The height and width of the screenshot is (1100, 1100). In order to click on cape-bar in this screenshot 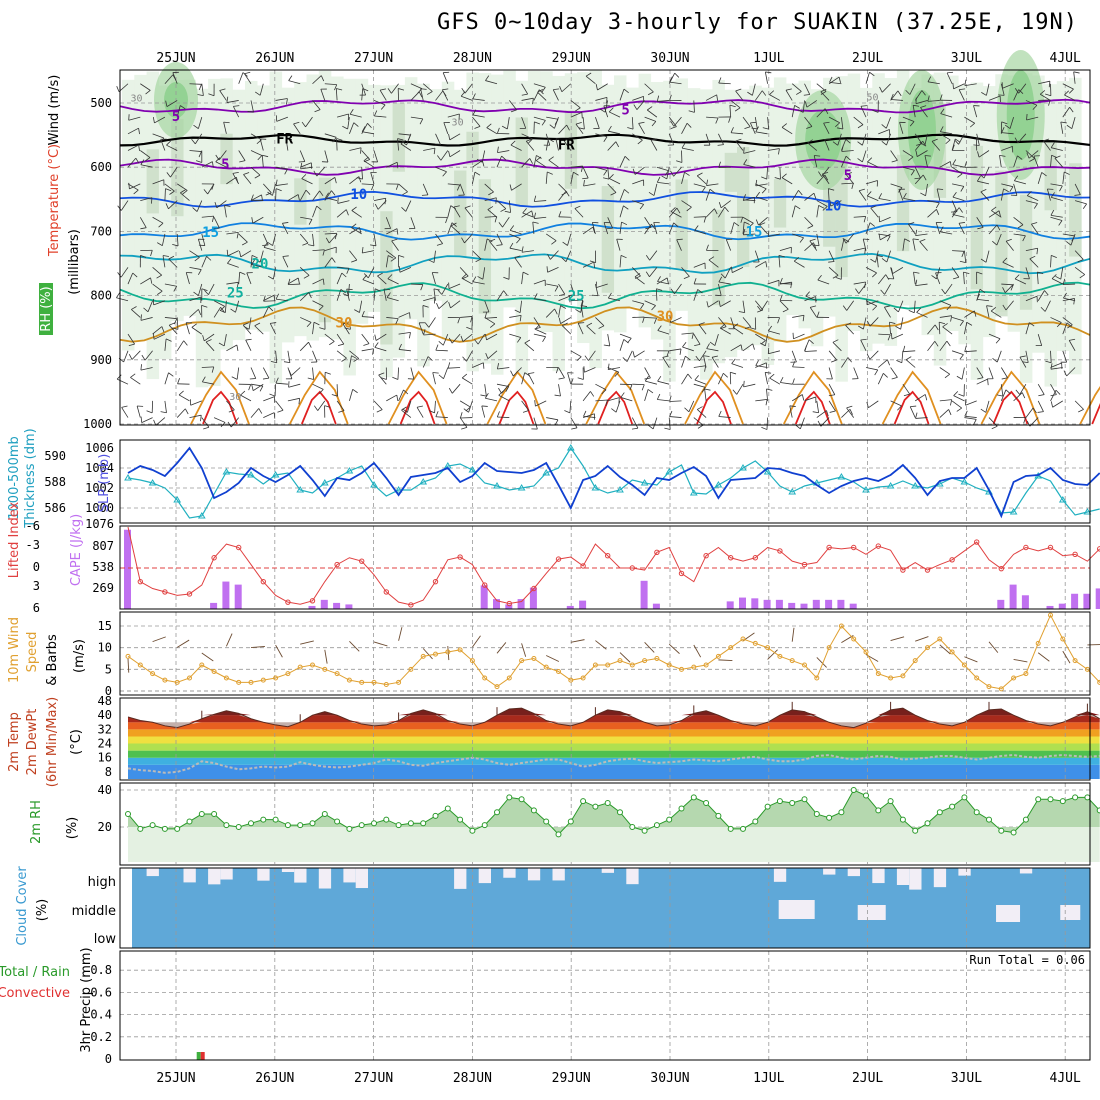, I will do `click(1001, 604)`.